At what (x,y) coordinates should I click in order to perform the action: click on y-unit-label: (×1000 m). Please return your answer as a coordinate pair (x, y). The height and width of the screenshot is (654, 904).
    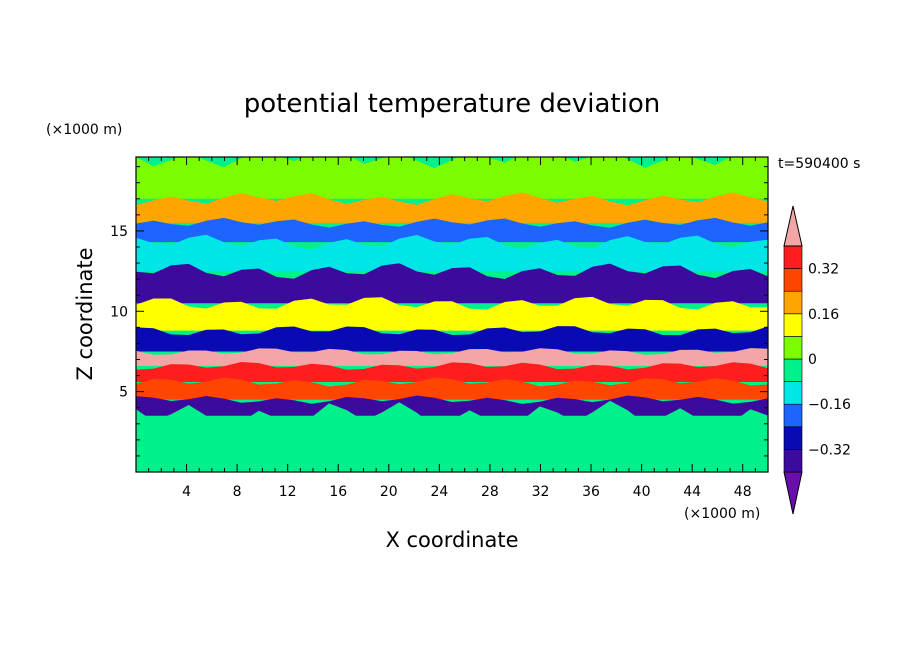
    Looking at the image, I should click on (84, 130).